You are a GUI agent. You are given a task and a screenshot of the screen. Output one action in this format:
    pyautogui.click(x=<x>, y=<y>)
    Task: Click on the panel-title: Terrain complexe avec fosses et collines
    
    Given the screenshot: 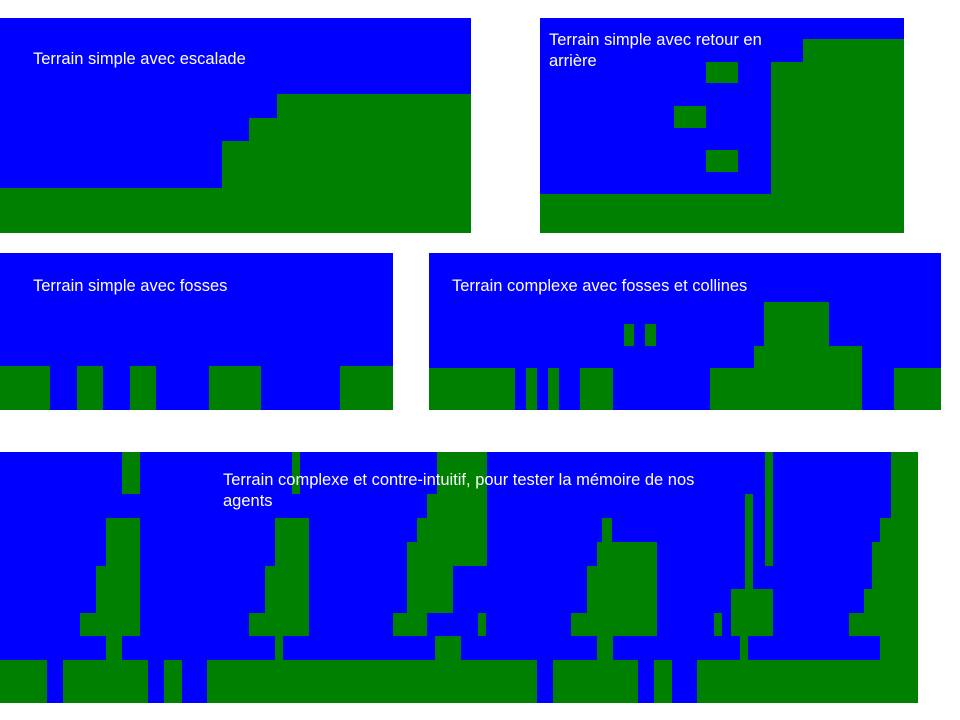 What is the action you would take?
    pyautogui.click(x=600, y=286)
    